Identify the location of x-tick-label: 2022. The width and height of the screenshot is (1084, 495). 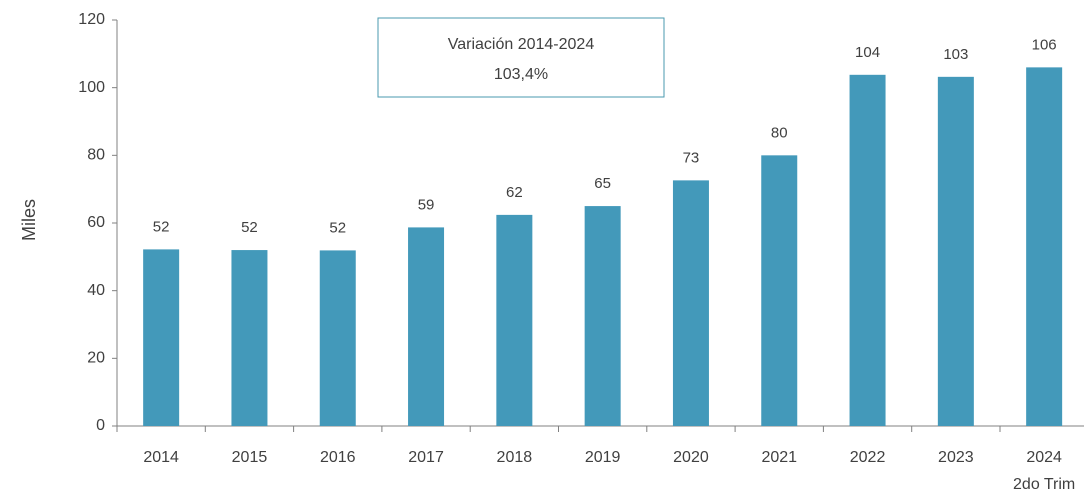
(868, 457).